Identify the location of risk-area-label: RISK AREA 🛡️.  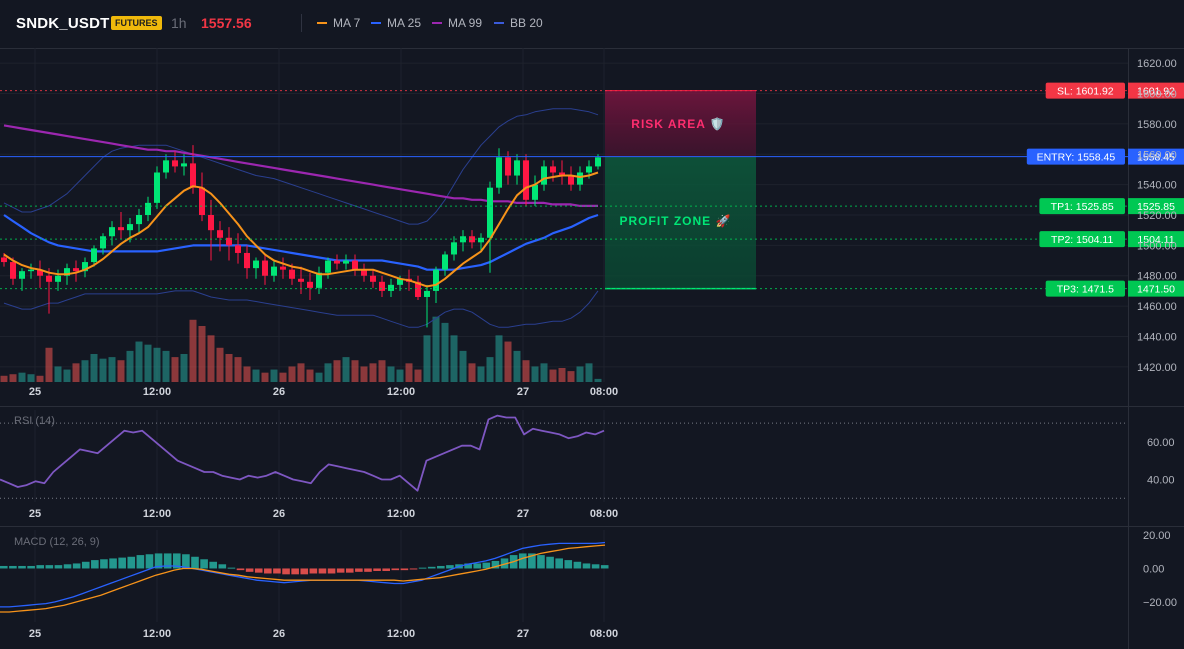
(678, 124).